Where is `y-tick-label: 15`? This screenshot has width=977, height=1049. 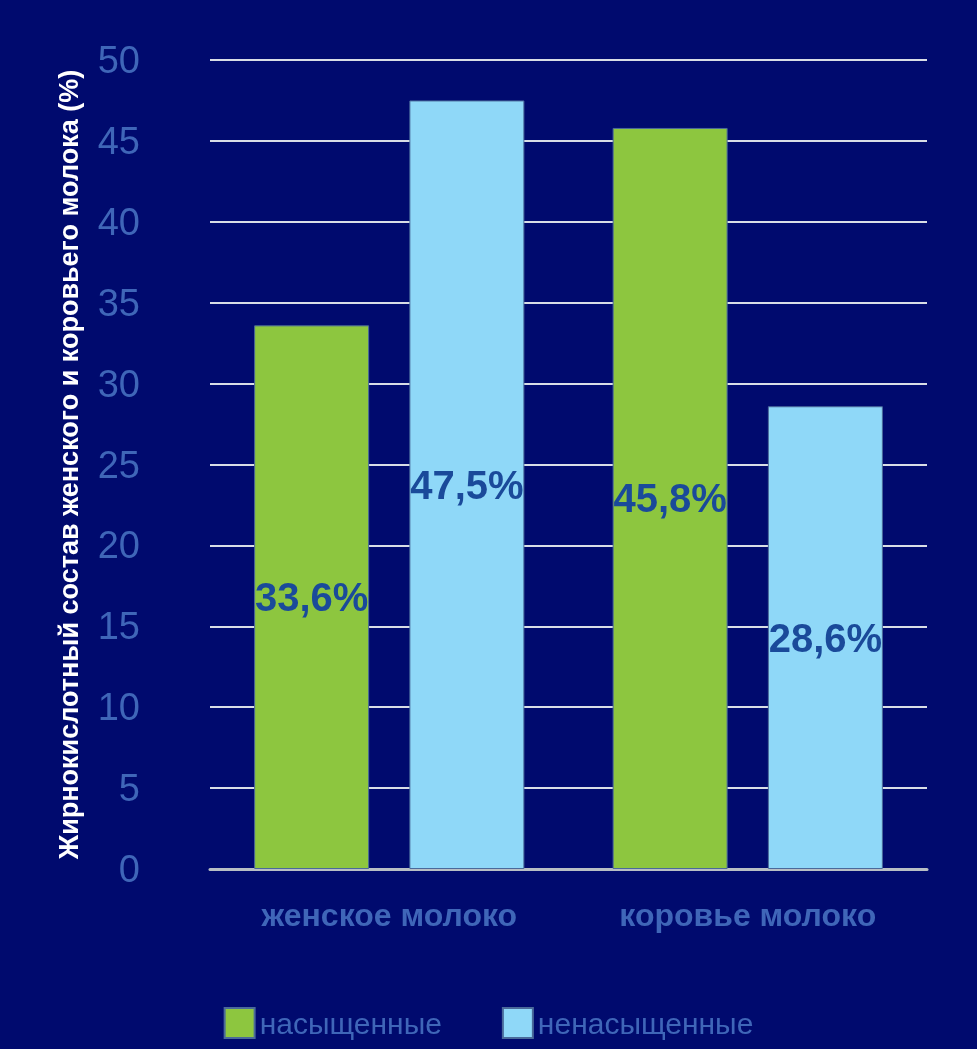 y-tick-label: 15 is located at coordinates (118, 626).